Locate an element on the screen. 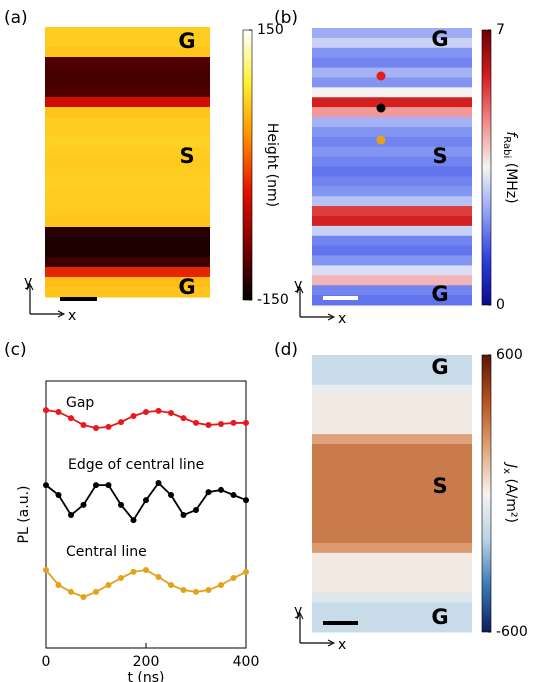  colorbar-subscript: Rabi is located at coordinates (506, 147).